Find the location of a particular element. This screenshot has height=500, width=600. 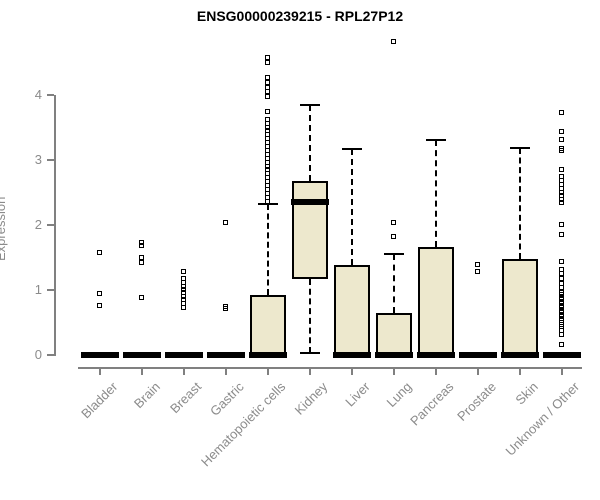

x-tick-unknown-other is located at coordinates (562, 372).